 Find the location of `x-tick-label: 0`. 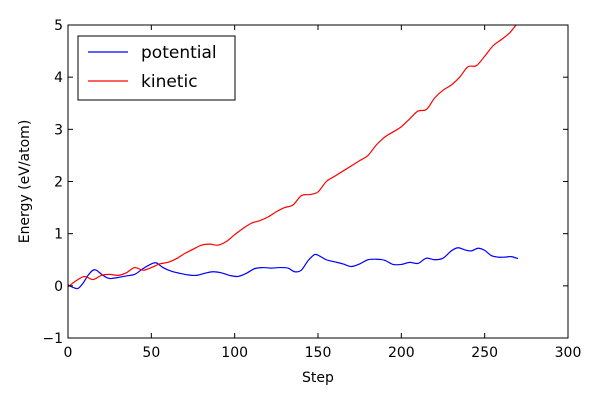

x-tick-label: 0 is located at coordinates (68, 353).